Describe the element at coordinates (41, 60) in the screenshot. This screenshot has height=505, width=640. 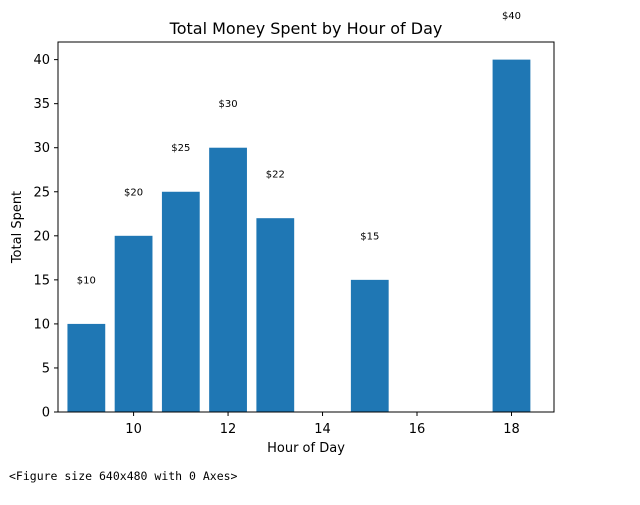
I see `y-tick-label: 40` at that location.